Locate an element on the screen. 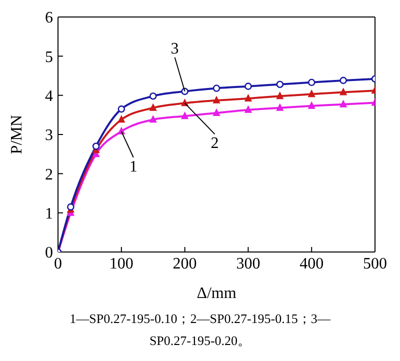 This screenshot has width=400, height=361. series-label: 1 is located at coordinates (133, 167).